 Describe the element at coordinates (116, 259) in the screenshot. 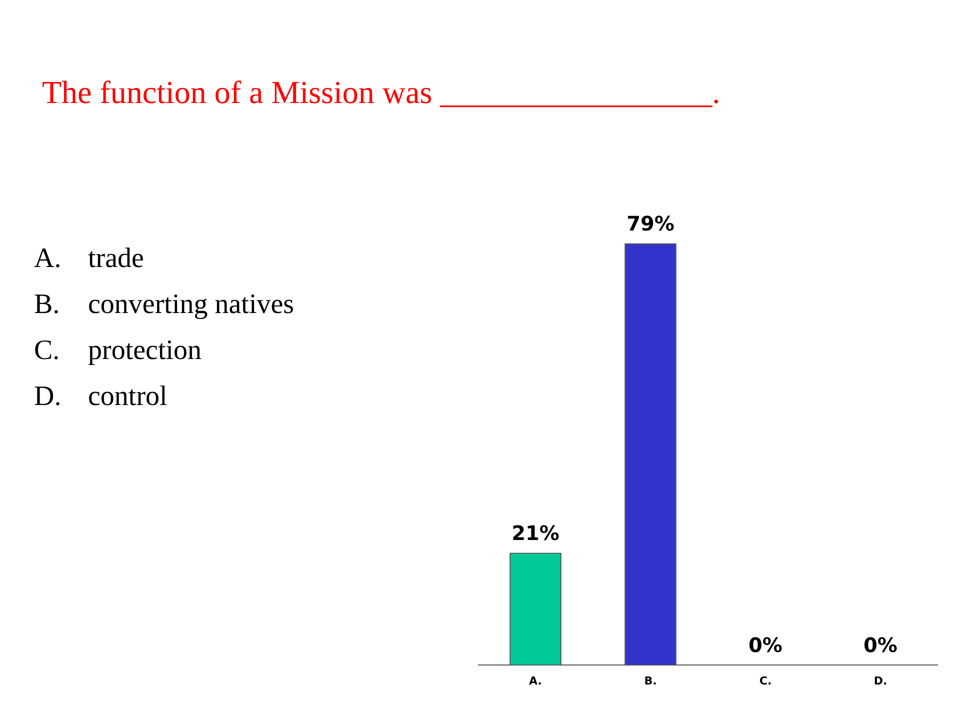

I see `text: trade` at that location.